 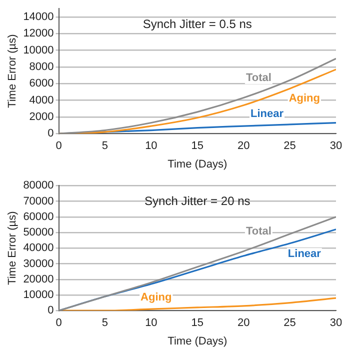 What do you see at coordinates (38, 34) in the screenshot?
I see `y-tick-label: 12000` at bounding box center [38, 34].